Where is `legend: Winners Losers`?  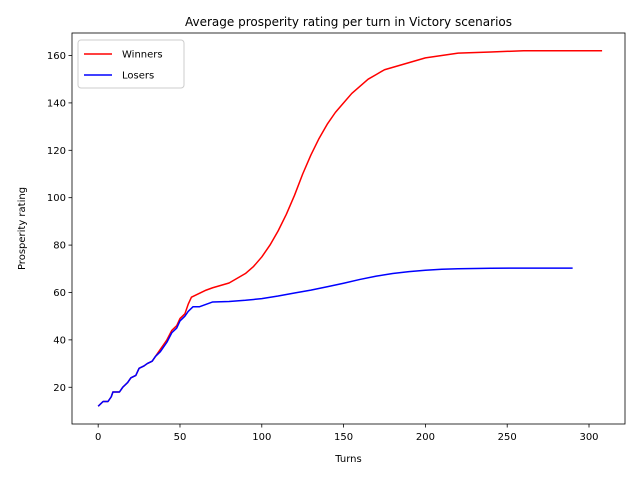 legend: Winners Losers is located at coordinates (131, 64).